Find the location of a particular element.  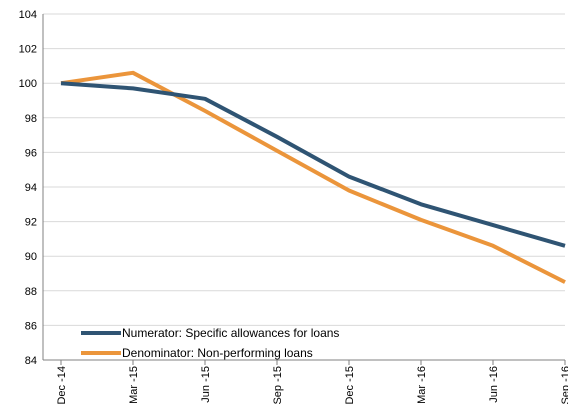

y-axis-ticks: 84 86 88 90 92 94 96 98 100 102 104 is located at coordinates (28, 188).